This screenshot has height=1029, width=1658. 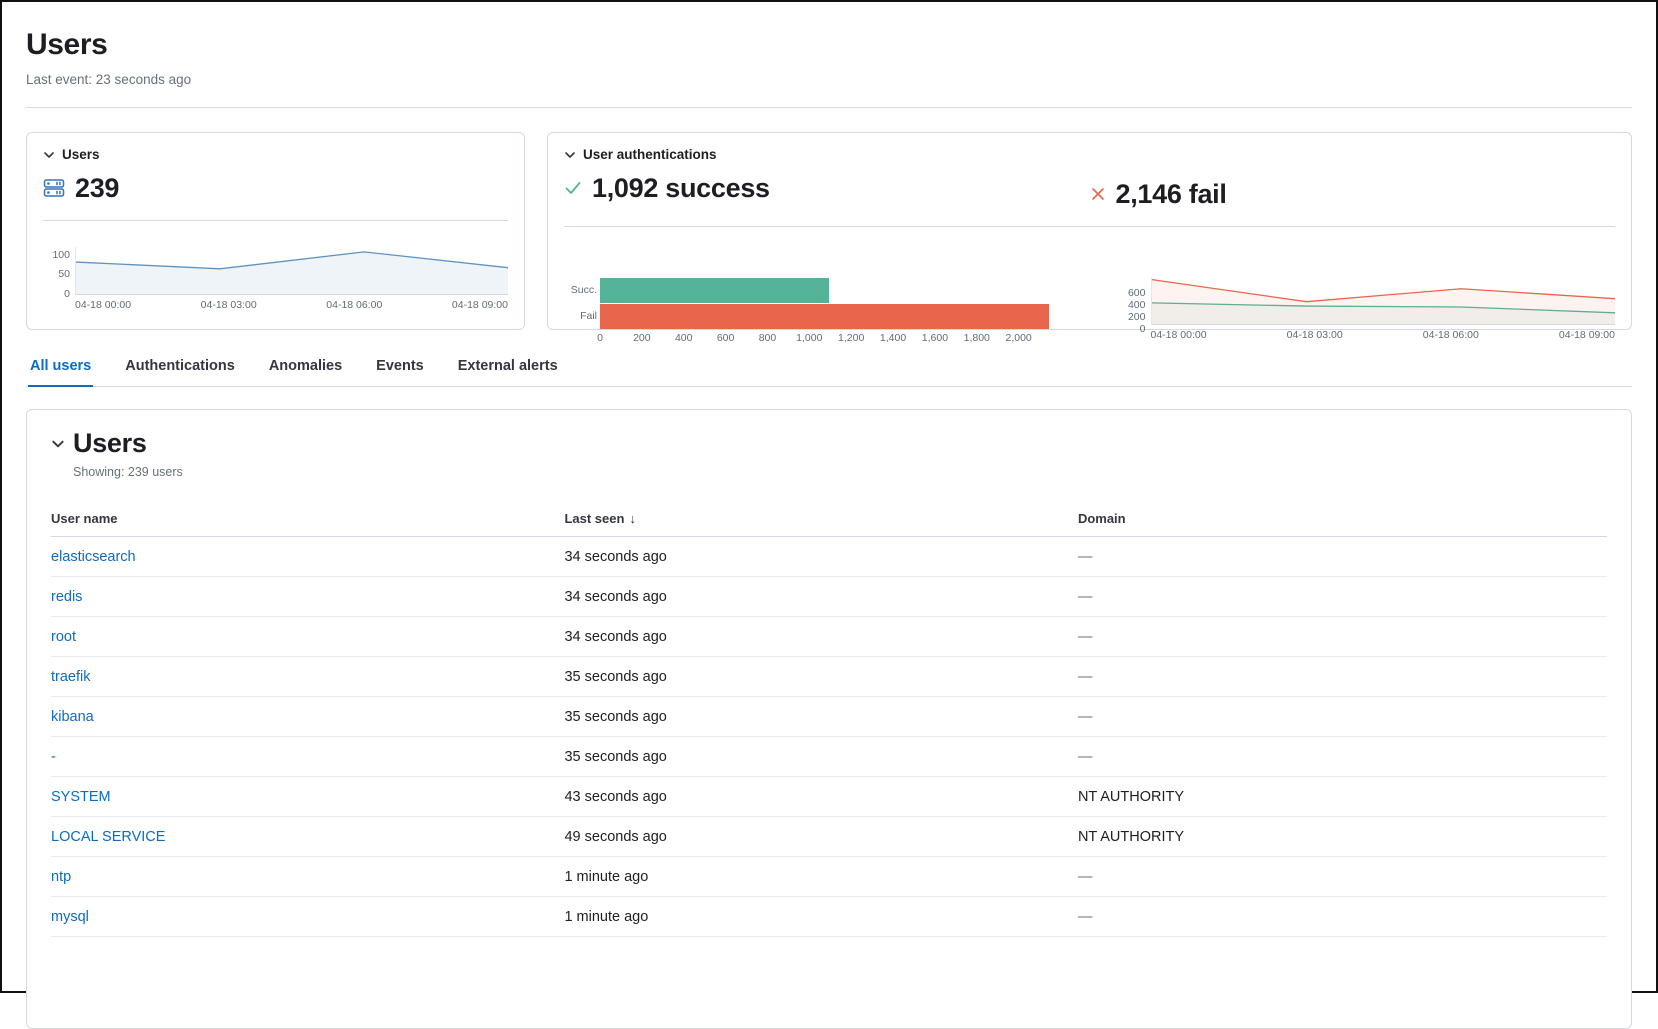 What do you see at coordinates (976, 338) in the screenshot?
I see `x-tick-label: 1,800` at bounding box center [976, 338].